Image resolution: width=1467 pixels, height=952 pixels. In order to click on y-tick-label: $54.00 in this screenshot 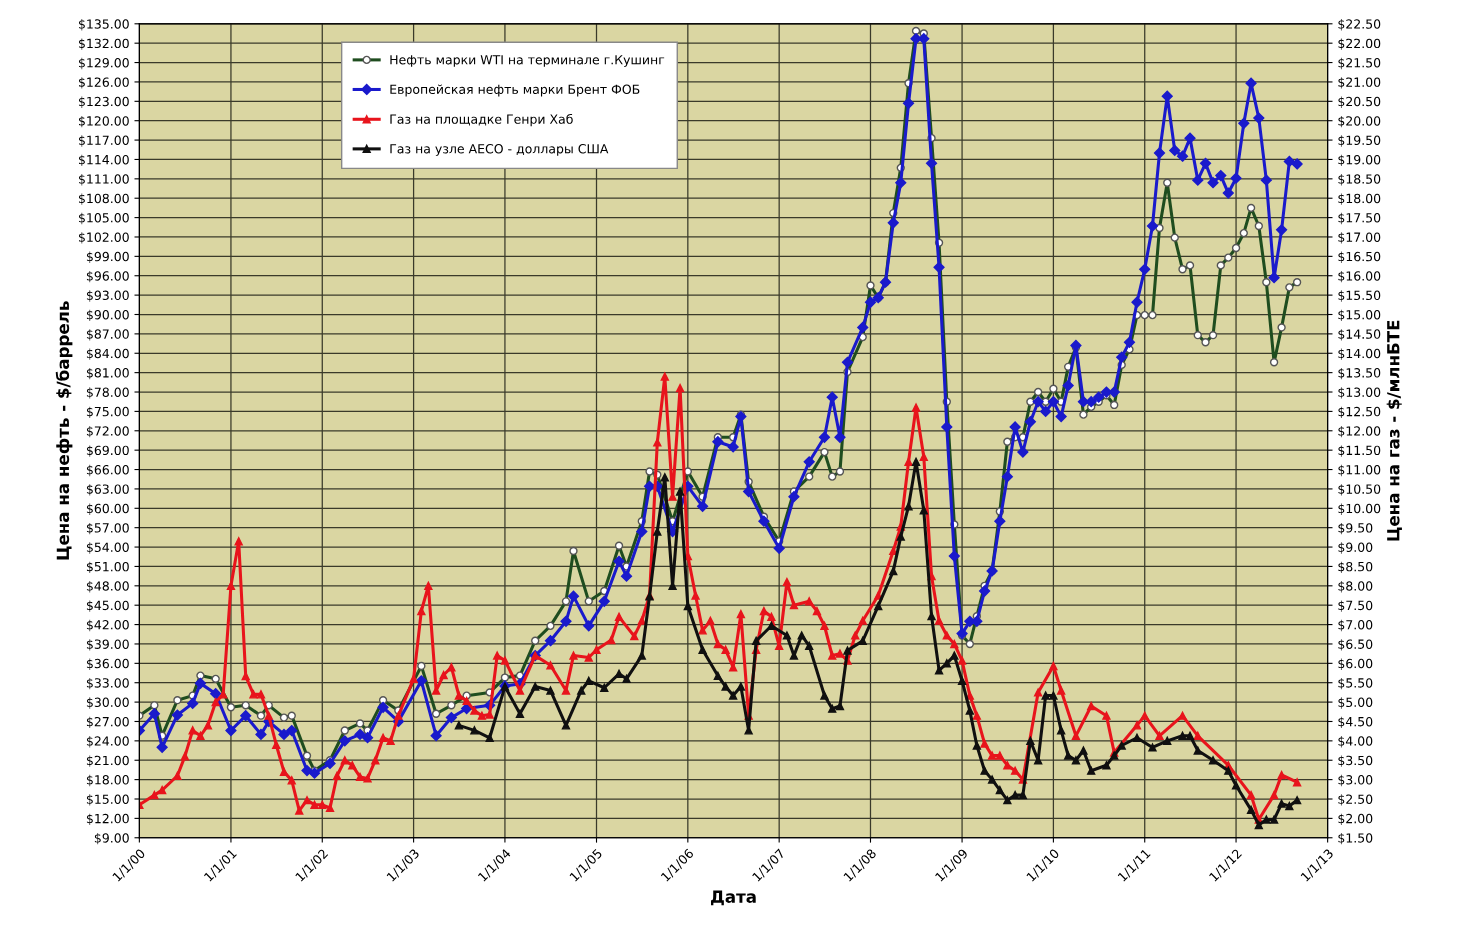, I will do `click(107, 548)`.